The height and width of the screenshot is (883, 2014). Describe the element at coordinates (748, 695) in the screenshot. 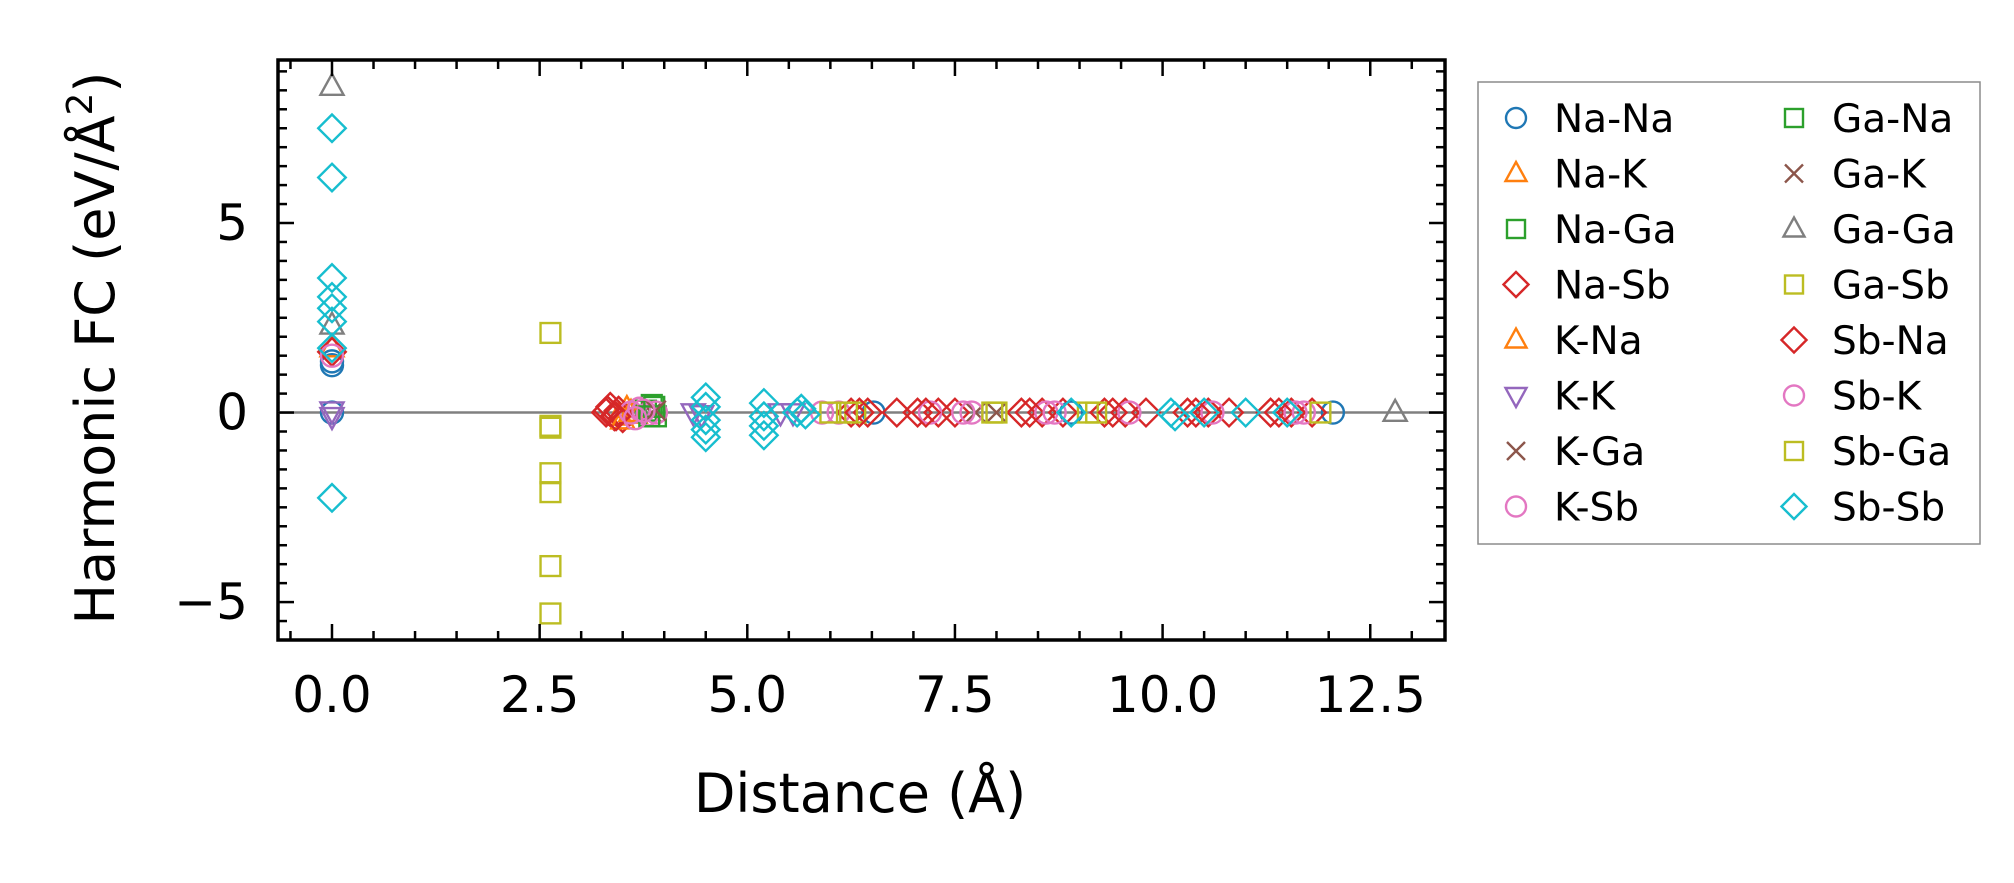

I see `x-tick-label: 5.0` at that location.